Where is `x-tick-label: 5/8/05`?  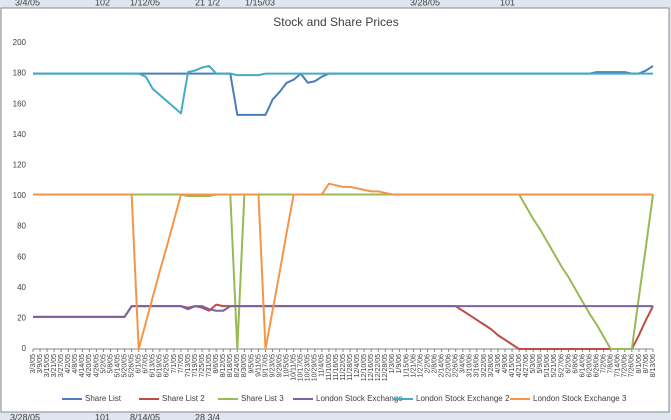
x-tick-label: 5/8/05 is located at coordinates (110, 364).